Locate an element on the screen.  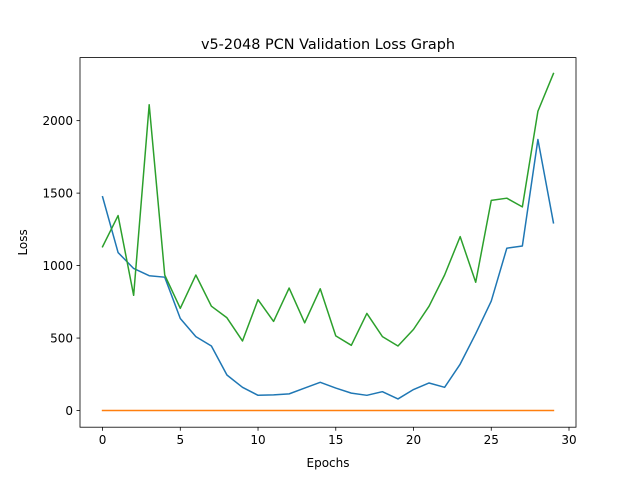
x-tick-label: 5 is located at coordinates (180, 440).